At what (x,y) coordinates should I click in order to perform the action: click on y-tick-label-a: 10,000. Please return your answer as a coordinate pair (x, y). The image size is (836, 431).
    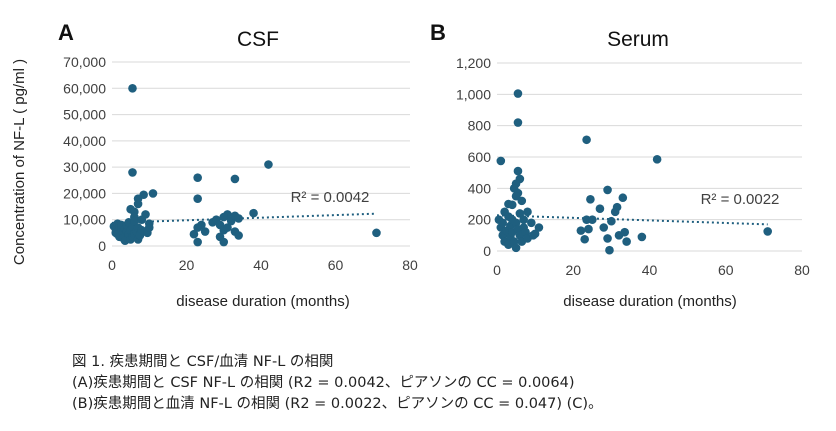
    Looking at the image, I should click on (84, 220).